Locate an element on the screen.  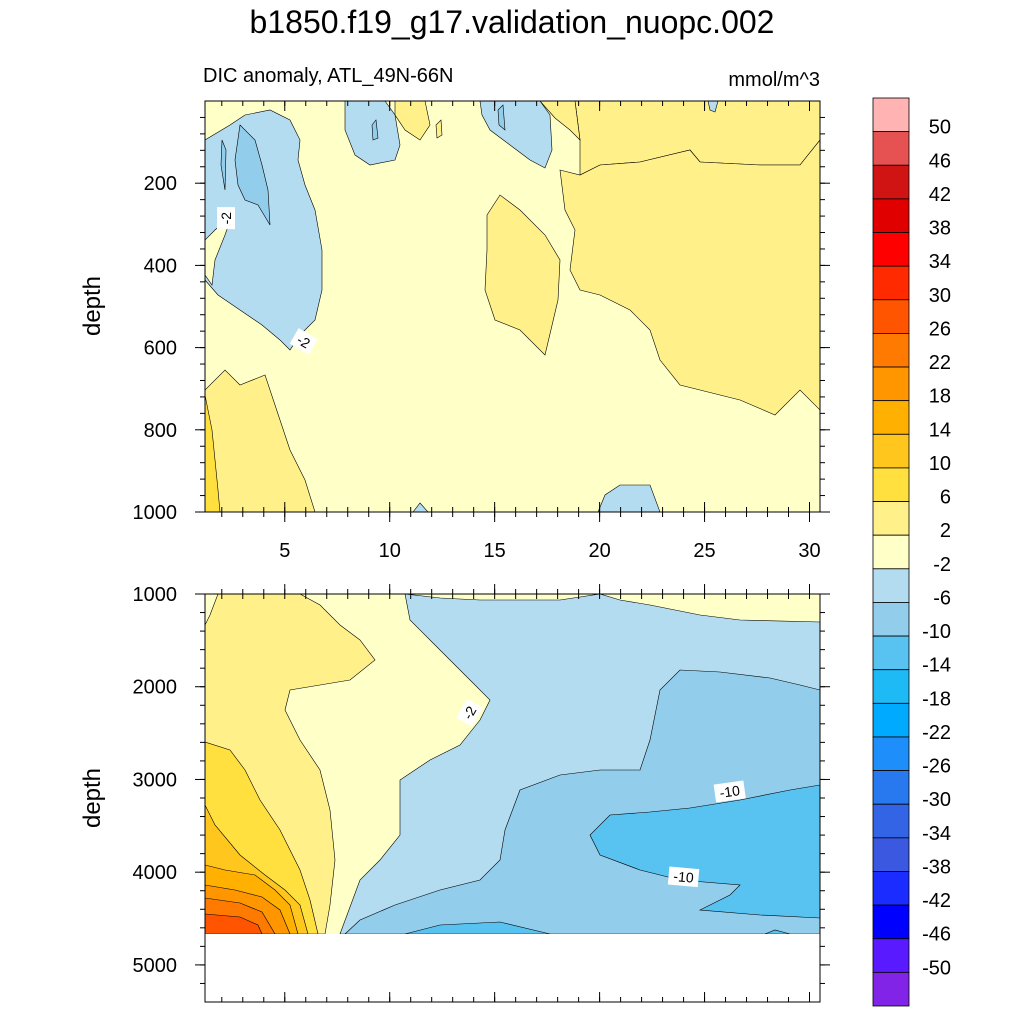
bottom-tick-labels: 1000 2000 3000 4000 5000 is located at coordinates (155, 780).